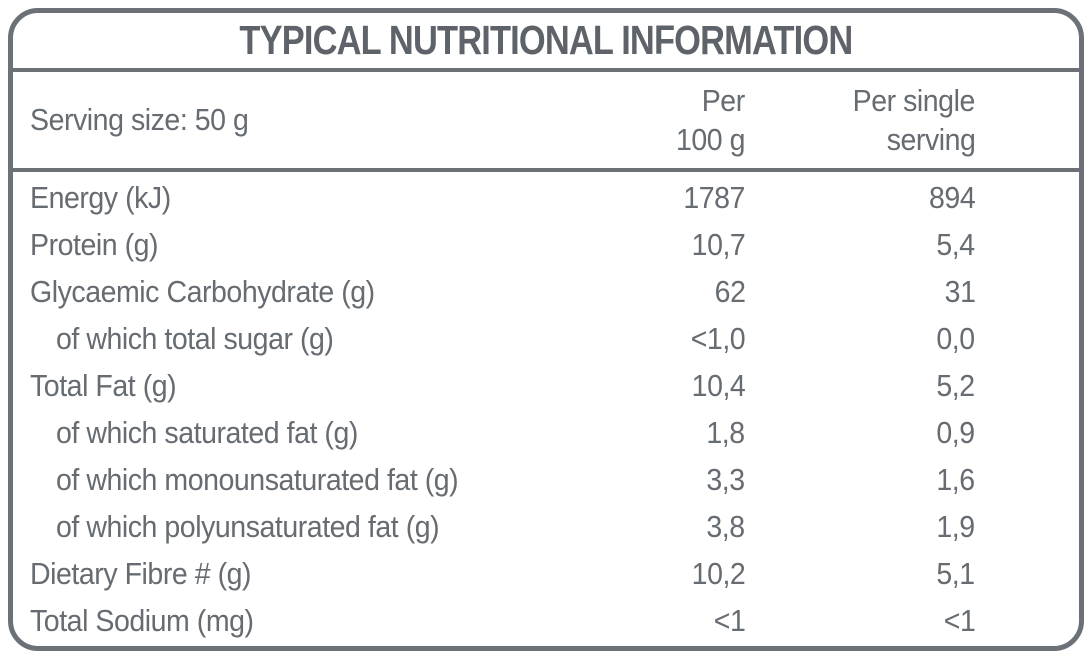 Image resolution: width=1092 pixels, height=651 pixels. Describe the element at coordinates (546, 385) in the screenshot. I see `table-row: Total Fat (g) 10,4 5,2` at that location.